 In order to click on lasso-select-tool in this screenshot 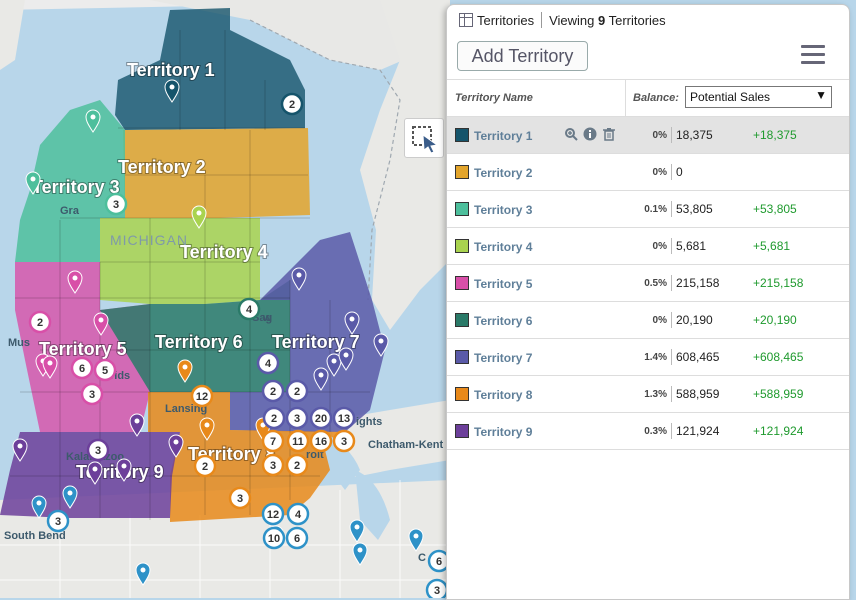, I will do `click(424, 138)`.